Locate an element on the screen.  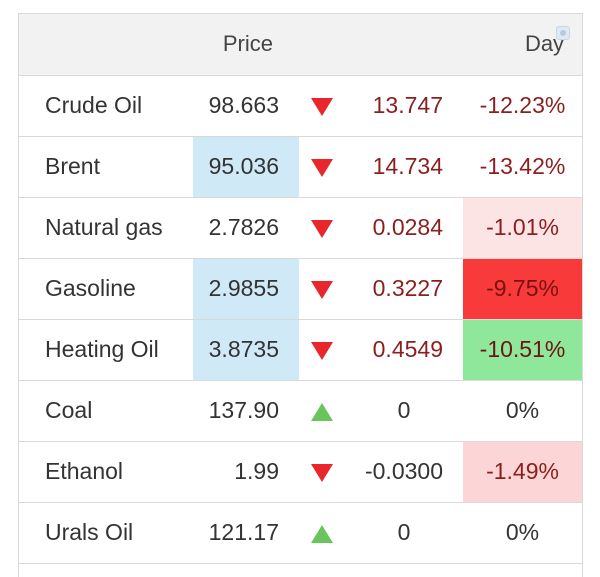
table-row: Heating Oil 3.8735 0.4549 -10.51% is located at coordinates (300, 350).